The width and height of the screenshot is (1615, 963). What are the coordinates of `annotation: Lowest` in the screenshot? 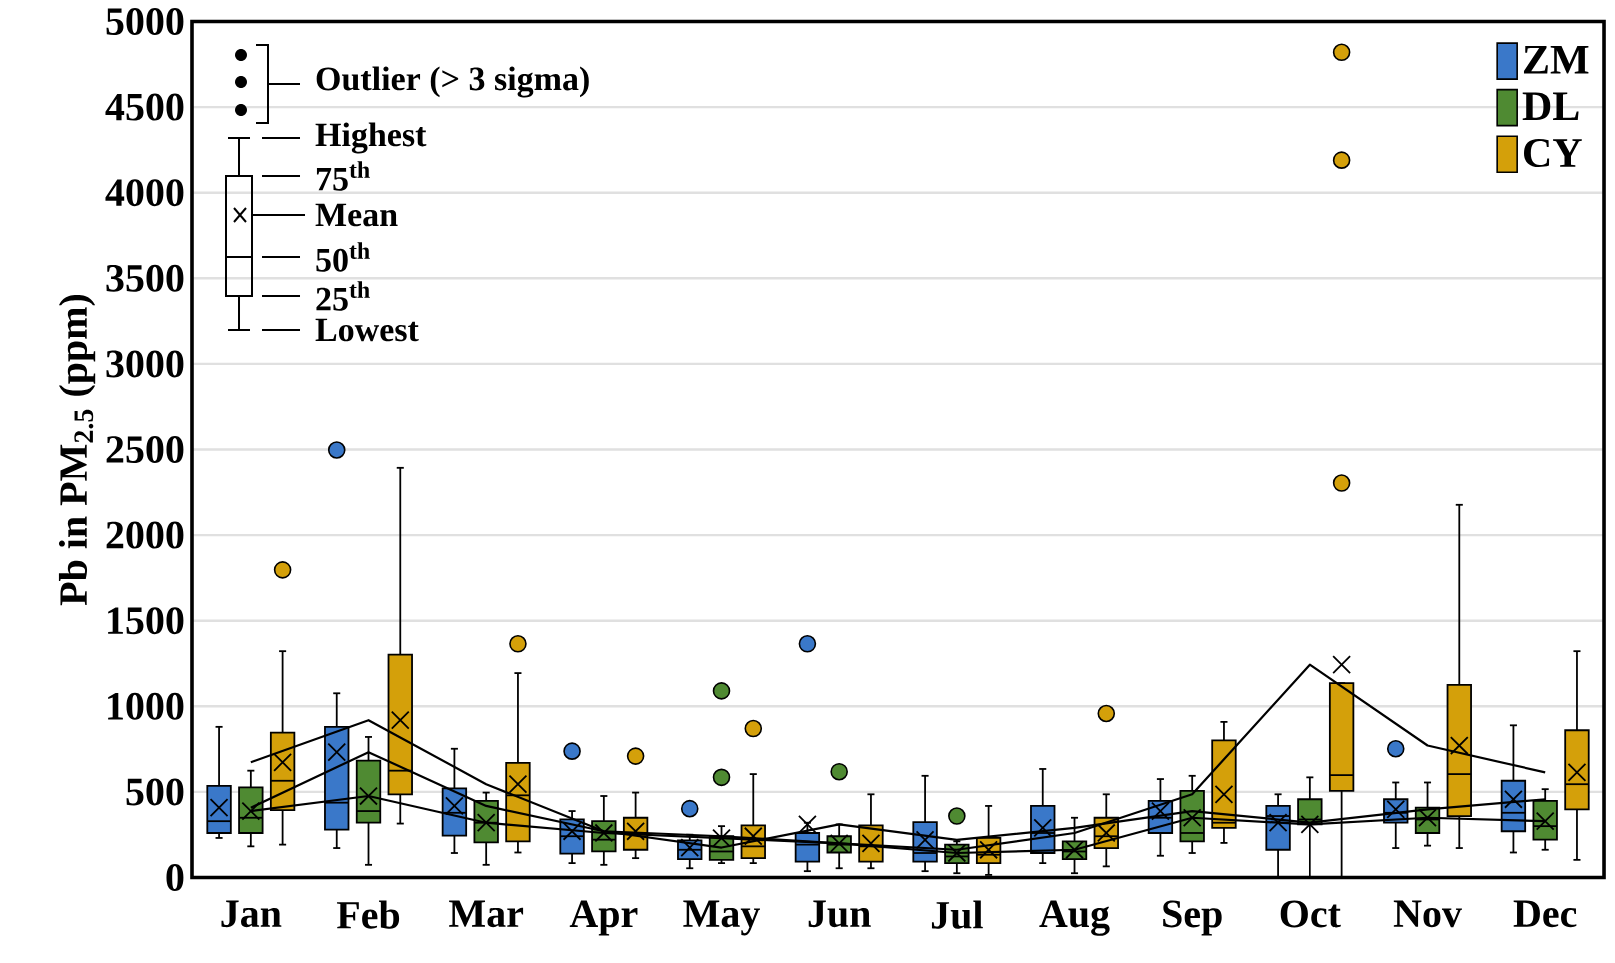 It's located at (367, 330).